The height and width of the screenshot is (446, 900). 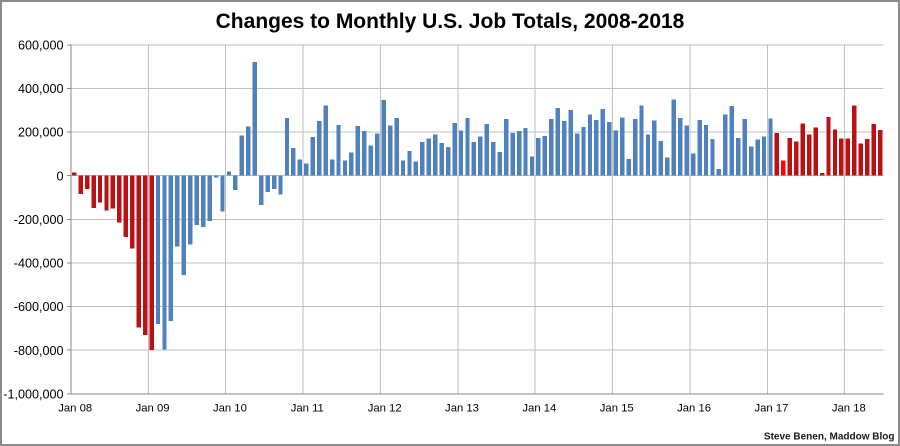 I want to click on svg-text: Jan 08, so click(x=75, y=409).